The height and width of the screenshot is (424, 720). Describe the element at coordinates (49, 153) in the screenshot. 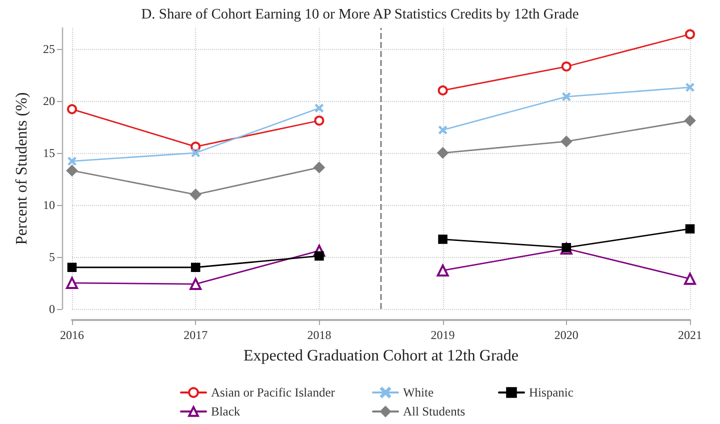

I see `y-tick-label: 15` at that location.